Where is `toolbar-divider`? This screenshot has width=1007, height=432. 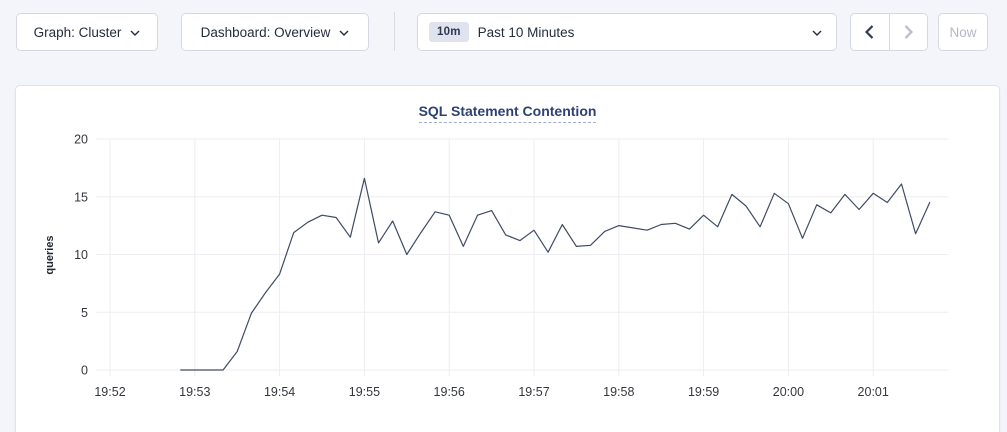 toolbar-divider is located at coordinates (394, 31).